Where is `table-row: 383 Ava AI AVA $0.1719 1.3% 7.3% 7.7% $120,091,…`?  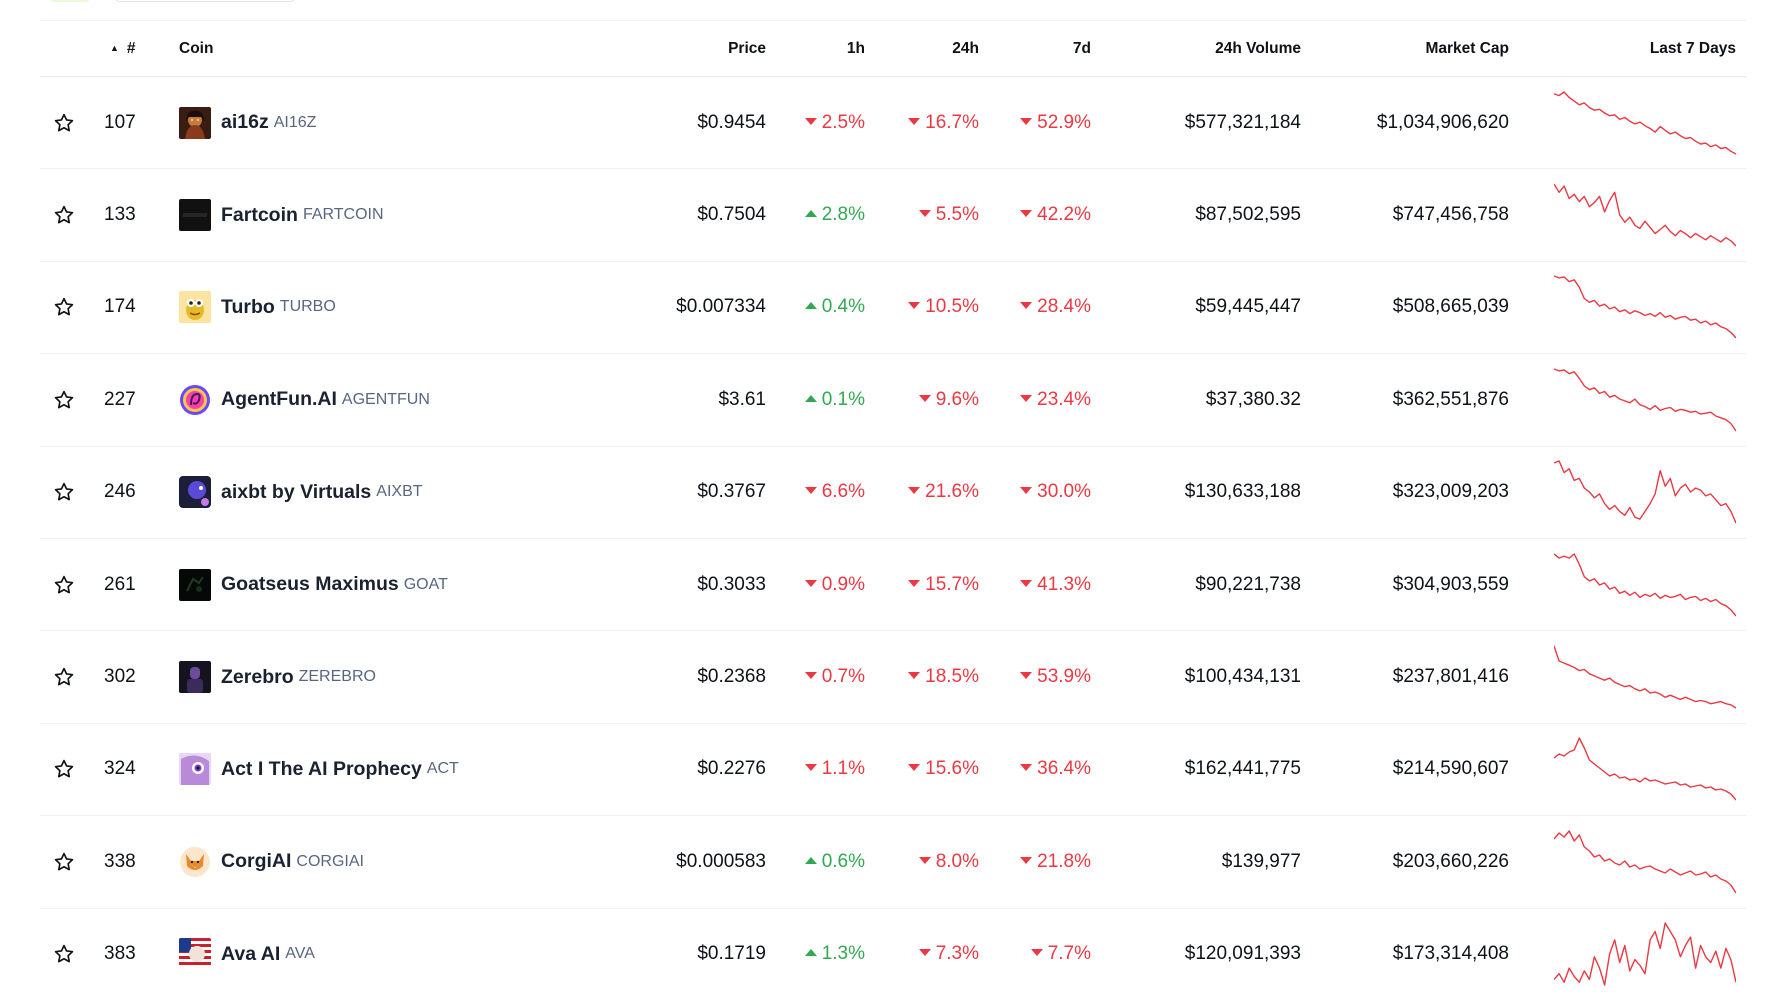 table-row: 383 Ava AI AVA $0.1719 1.3% 7.3% 7.7% $120,091,… is located at coordinates (893, 954).